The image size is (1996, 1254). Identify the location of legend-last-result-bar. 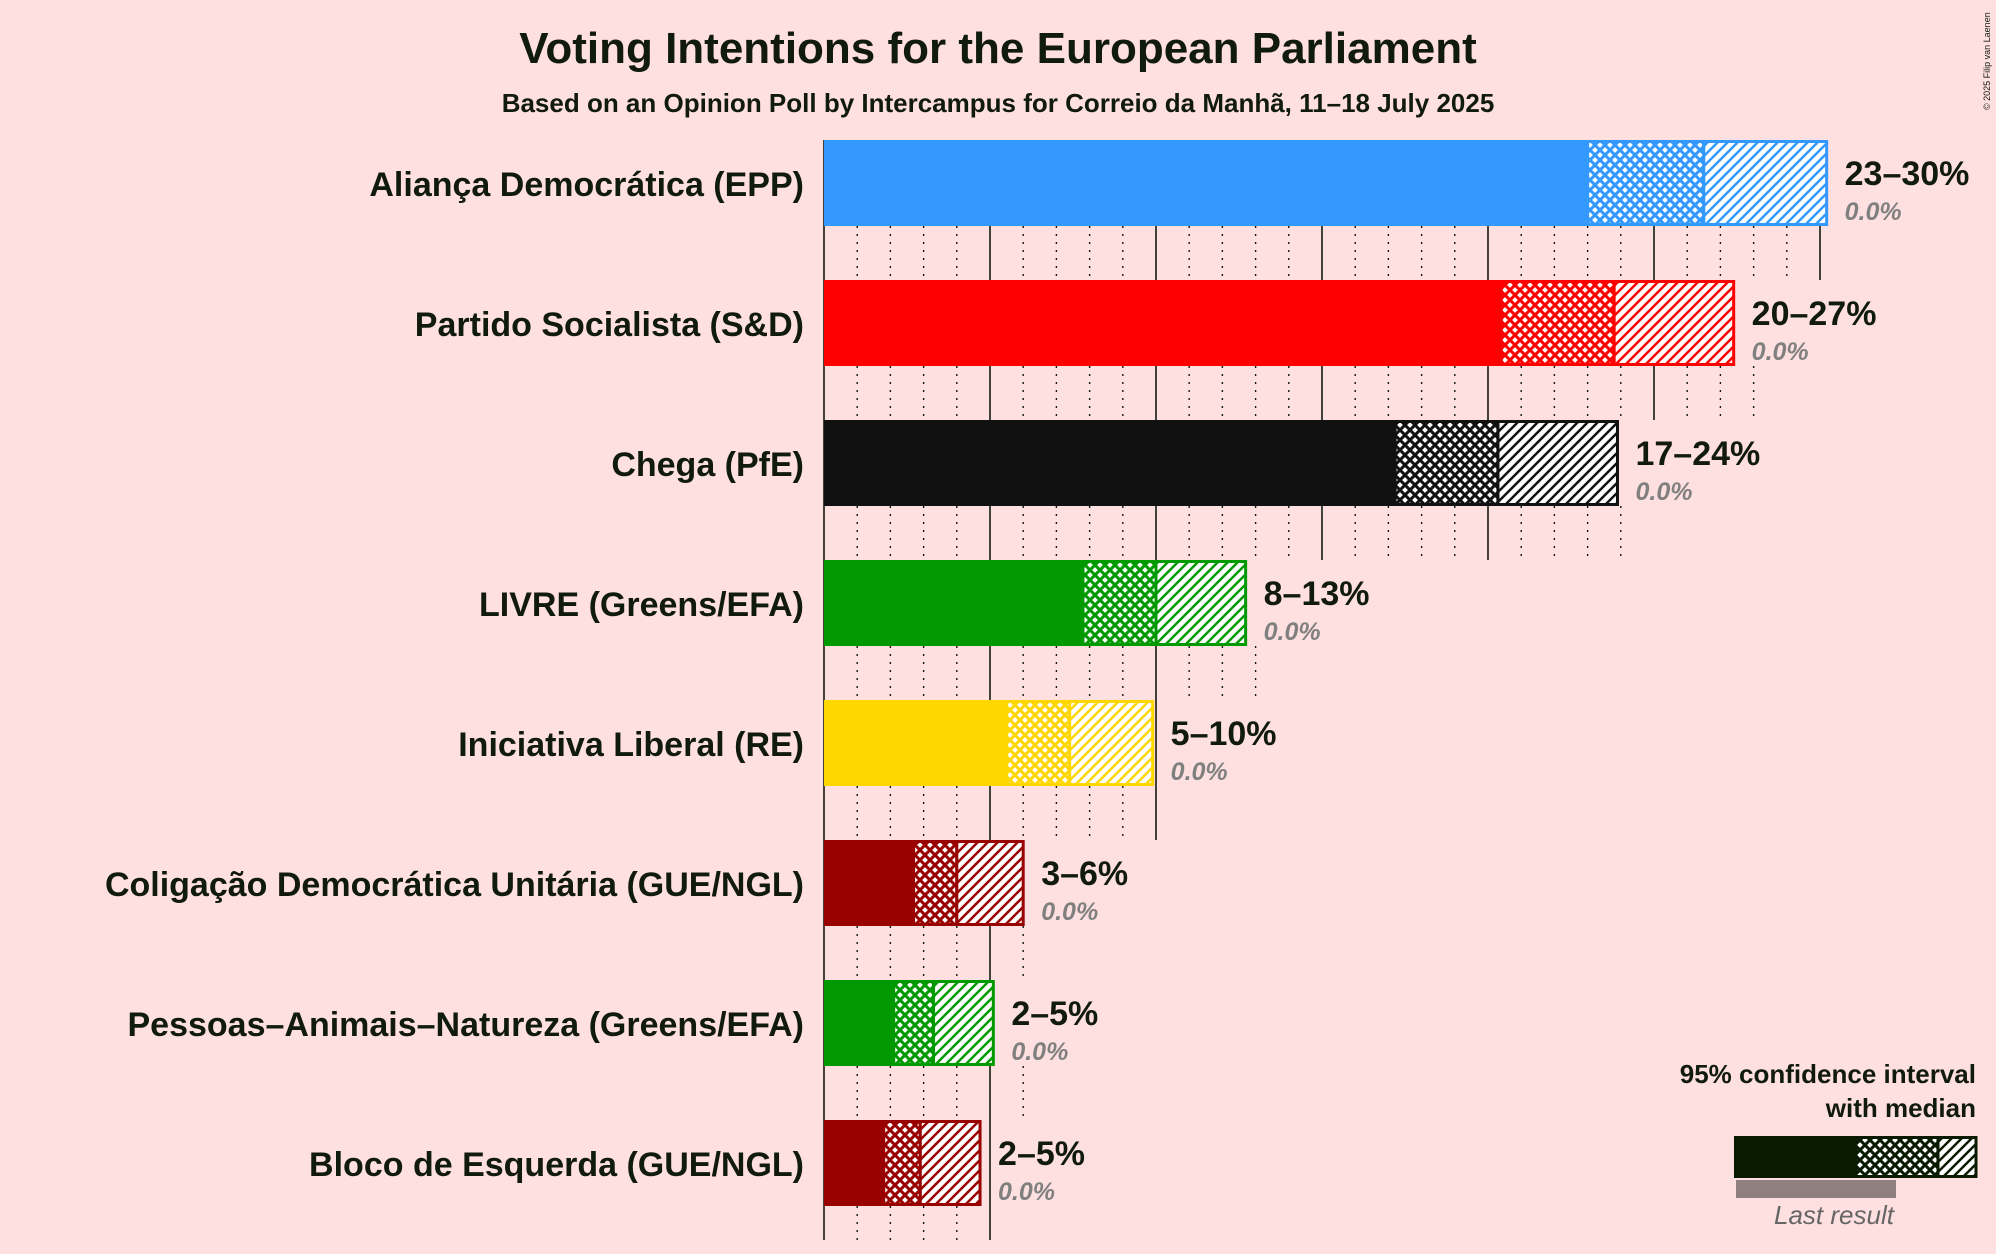
(1816, 1189).